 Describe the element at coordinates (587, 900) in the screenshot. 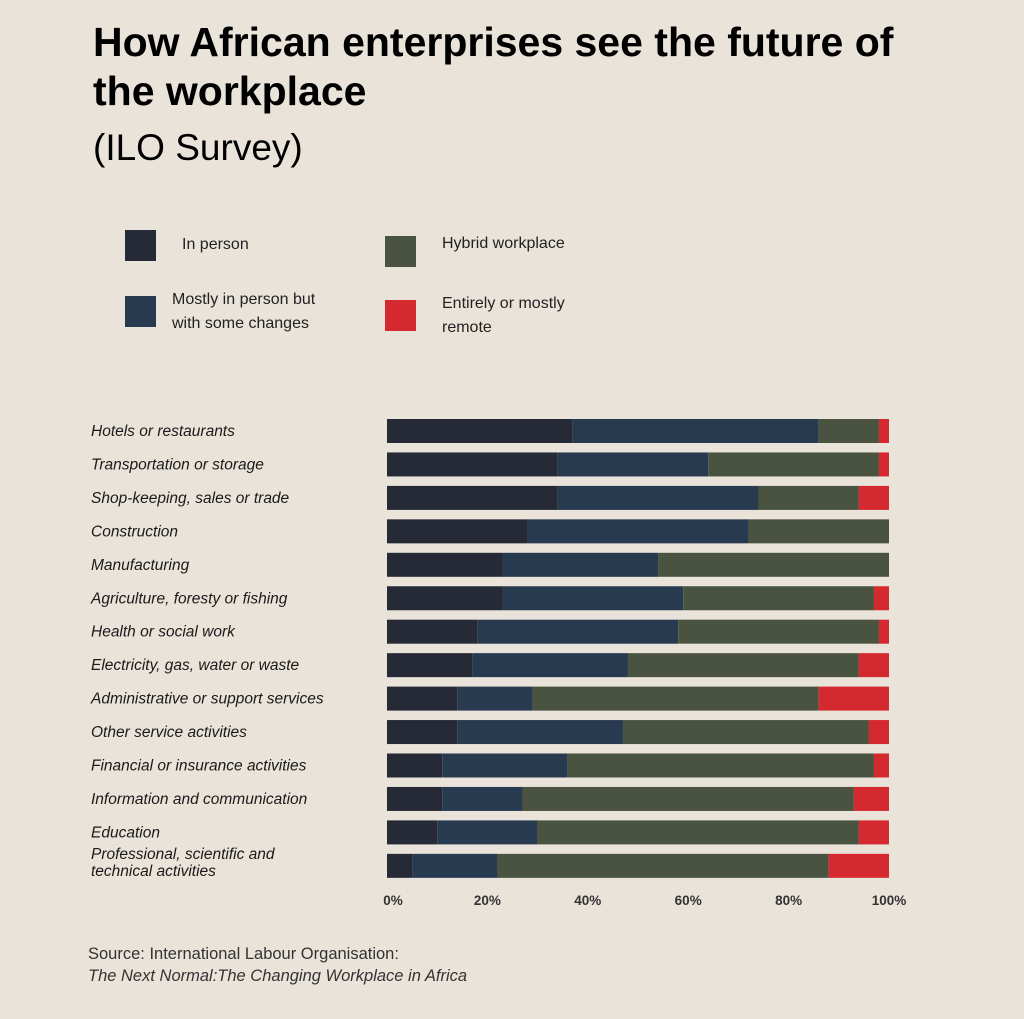

I see `x-tick-label: 40%` at that location.